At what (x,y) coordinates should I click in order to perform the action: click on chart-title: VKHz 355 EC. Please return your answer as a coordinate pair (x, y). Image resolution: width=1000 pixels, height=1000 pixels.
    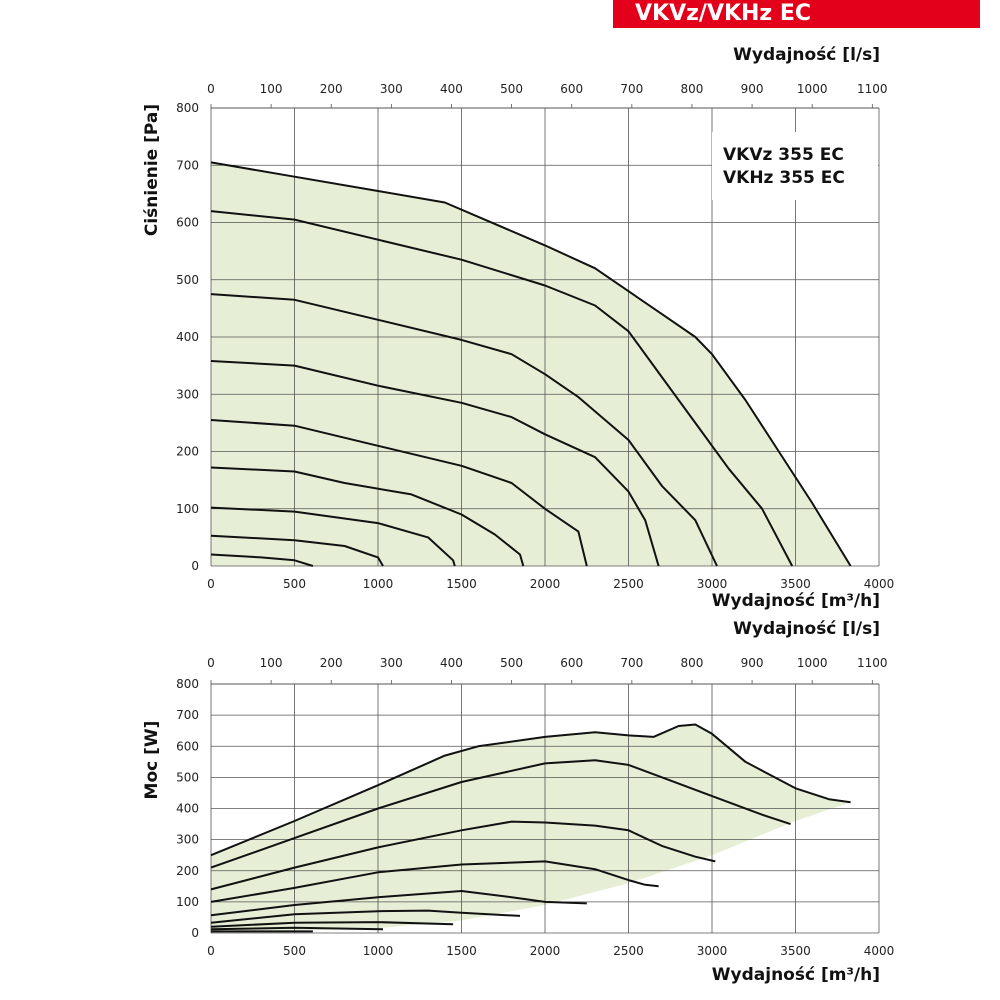
    Looking at the image, I should click on (784, 178).